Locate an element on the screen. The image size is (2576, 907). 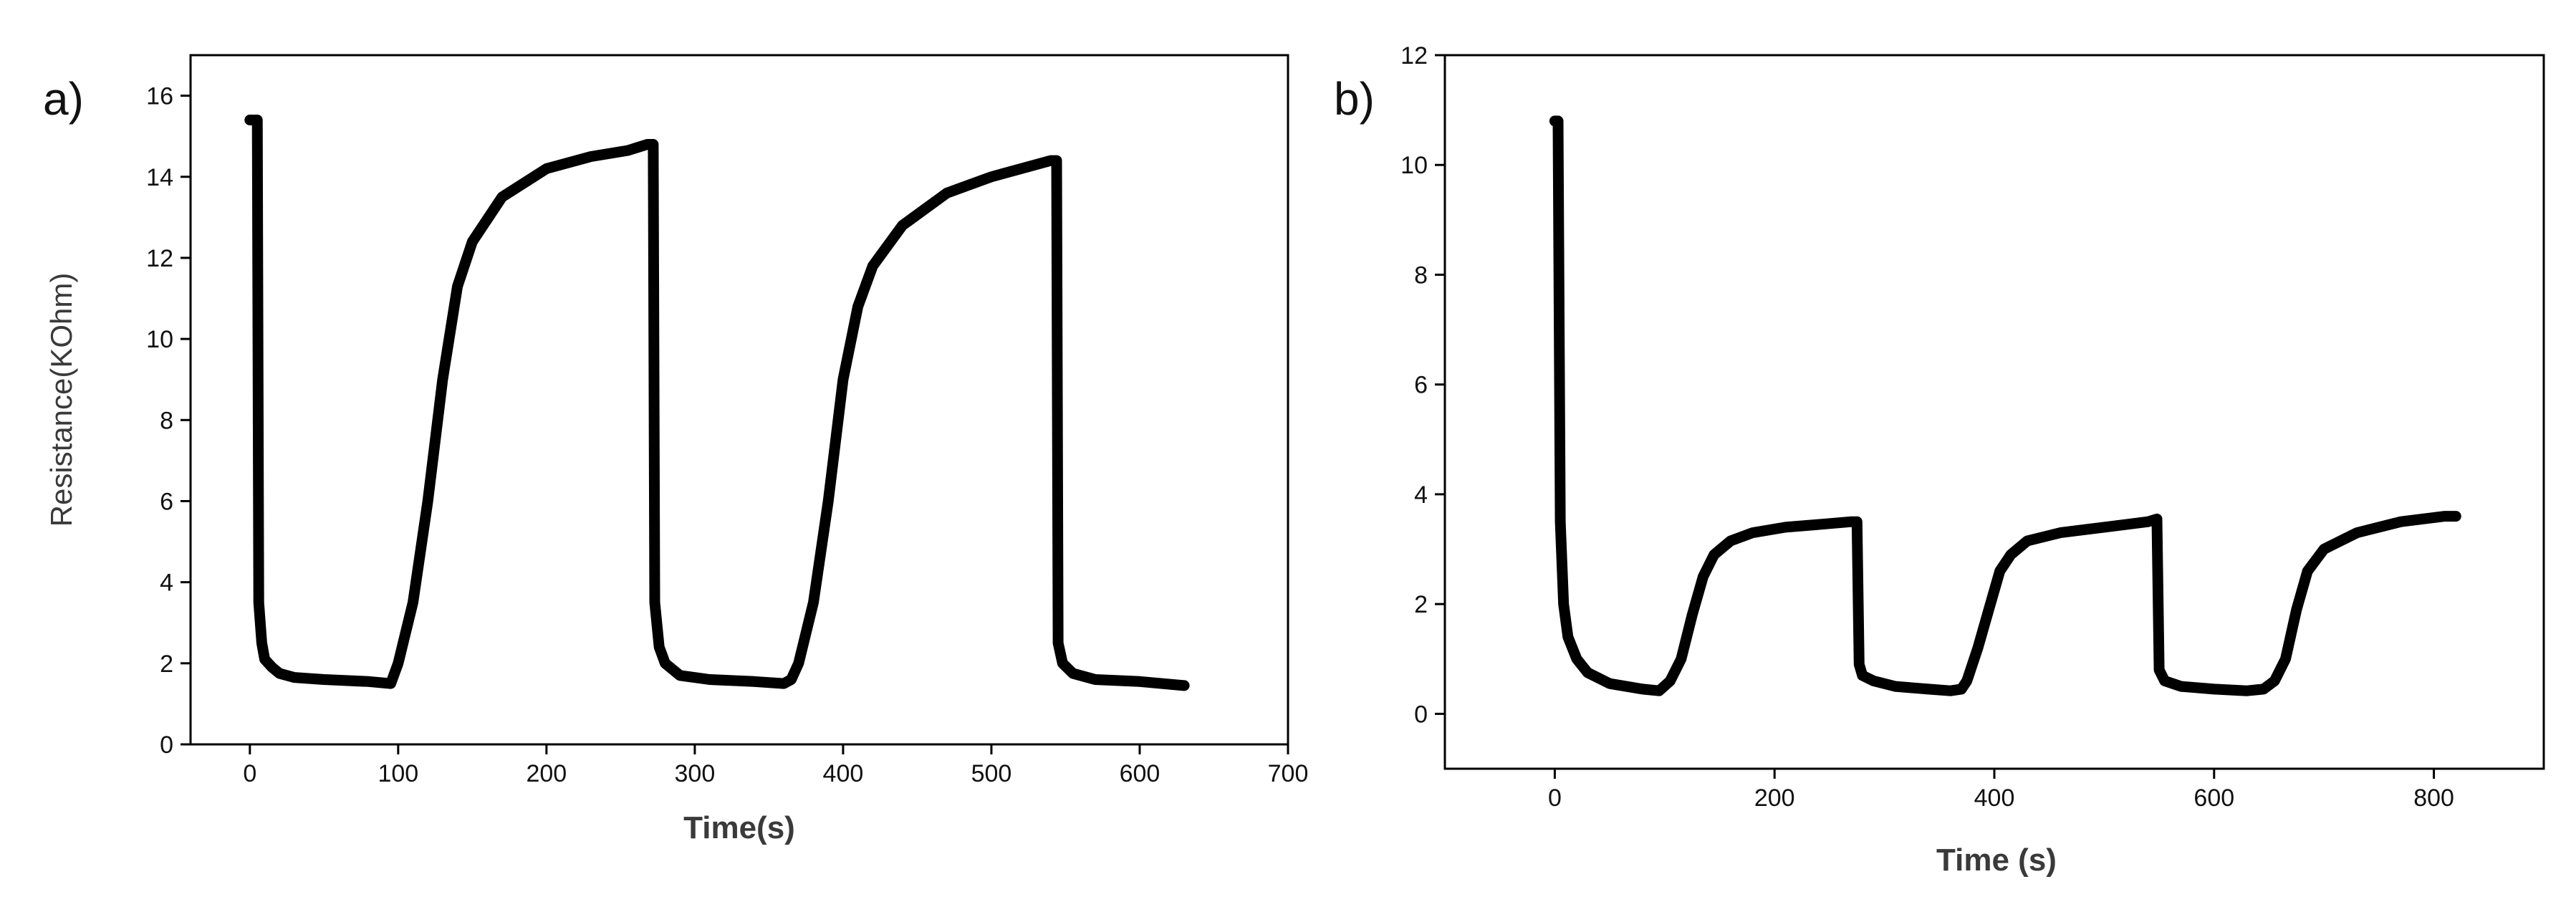
panel-b-y-tick-label: 0 is located at coordinates (1421, 714).